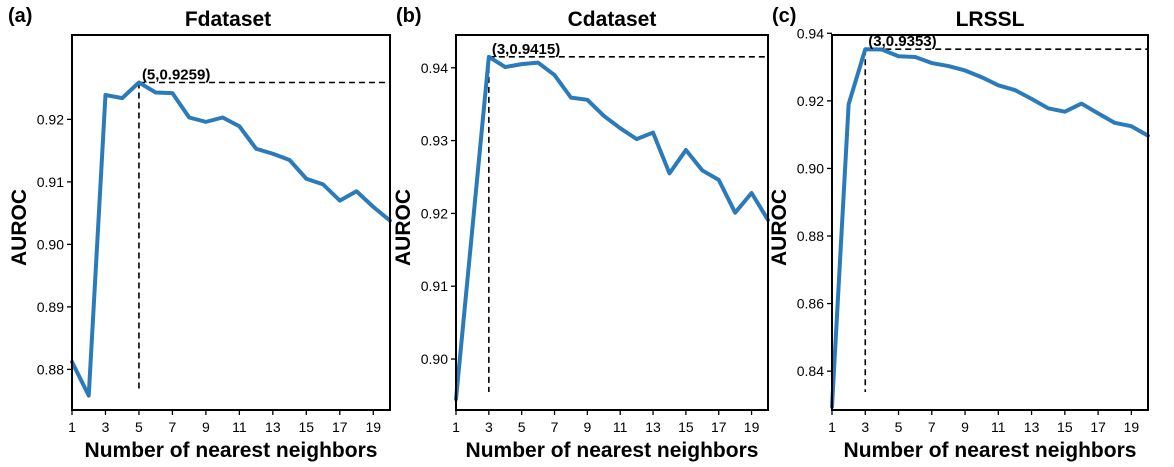 The width and height of the screenshot is (1174, 467). What do you see at coordinates (810, 304) in the screenshot?
I see `y-tick-label: 0.86` at bounding box center [810, 304].